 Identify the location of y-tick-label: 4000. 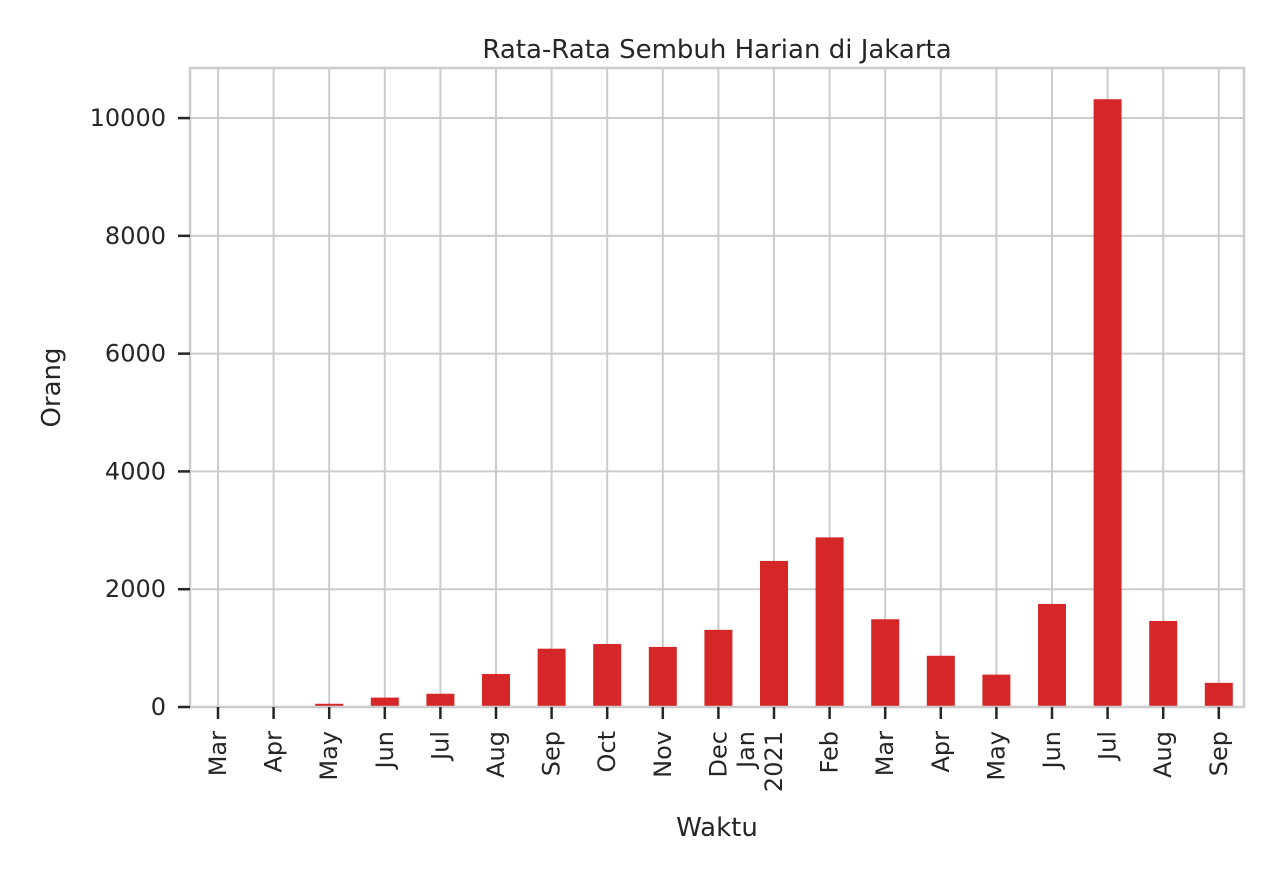
(135, 471).